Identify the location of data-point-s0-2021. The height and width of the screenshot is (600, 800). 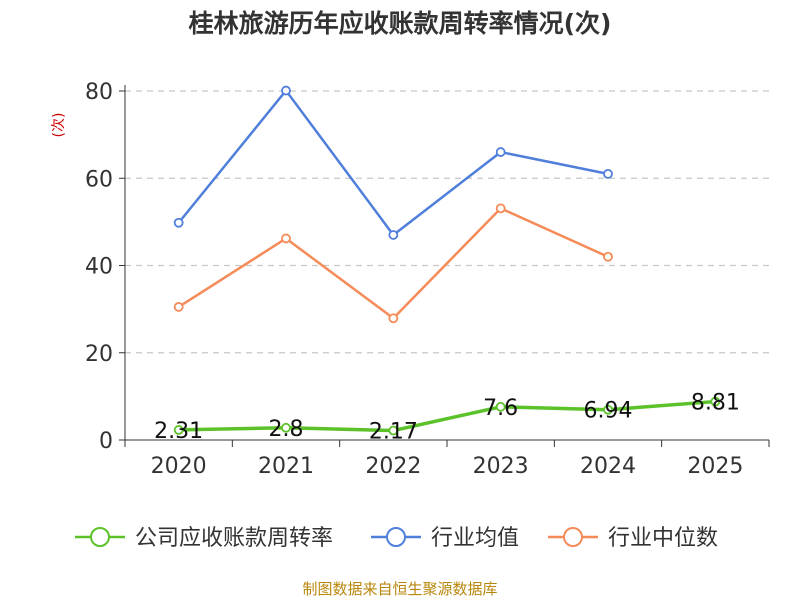
(286, 427).